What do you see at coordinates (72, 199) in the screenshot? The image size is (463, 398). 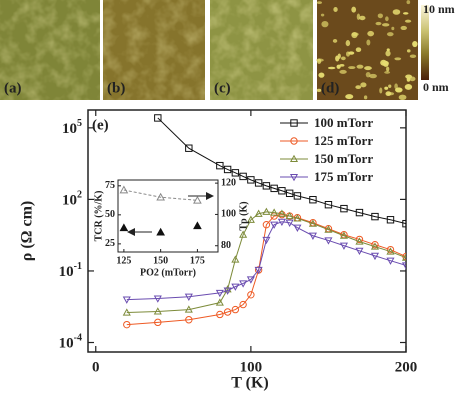 I see `y-tick-label: 10²` at bounding box center [72, 199].